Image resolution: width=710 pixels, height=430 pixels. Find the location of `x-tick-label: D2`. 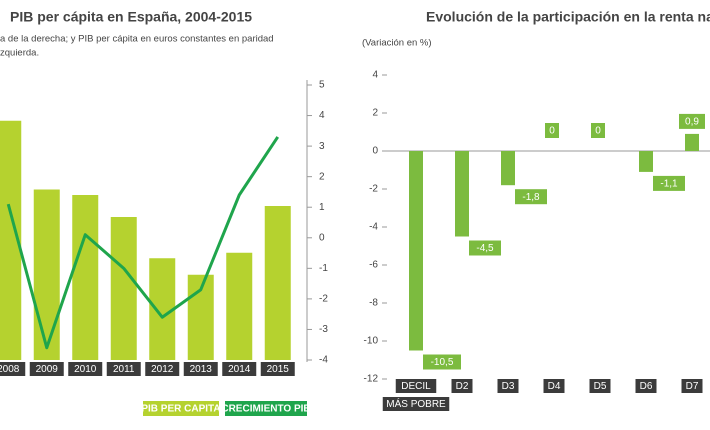

x-tick-label: D2 is located at coordinates (462, 386).